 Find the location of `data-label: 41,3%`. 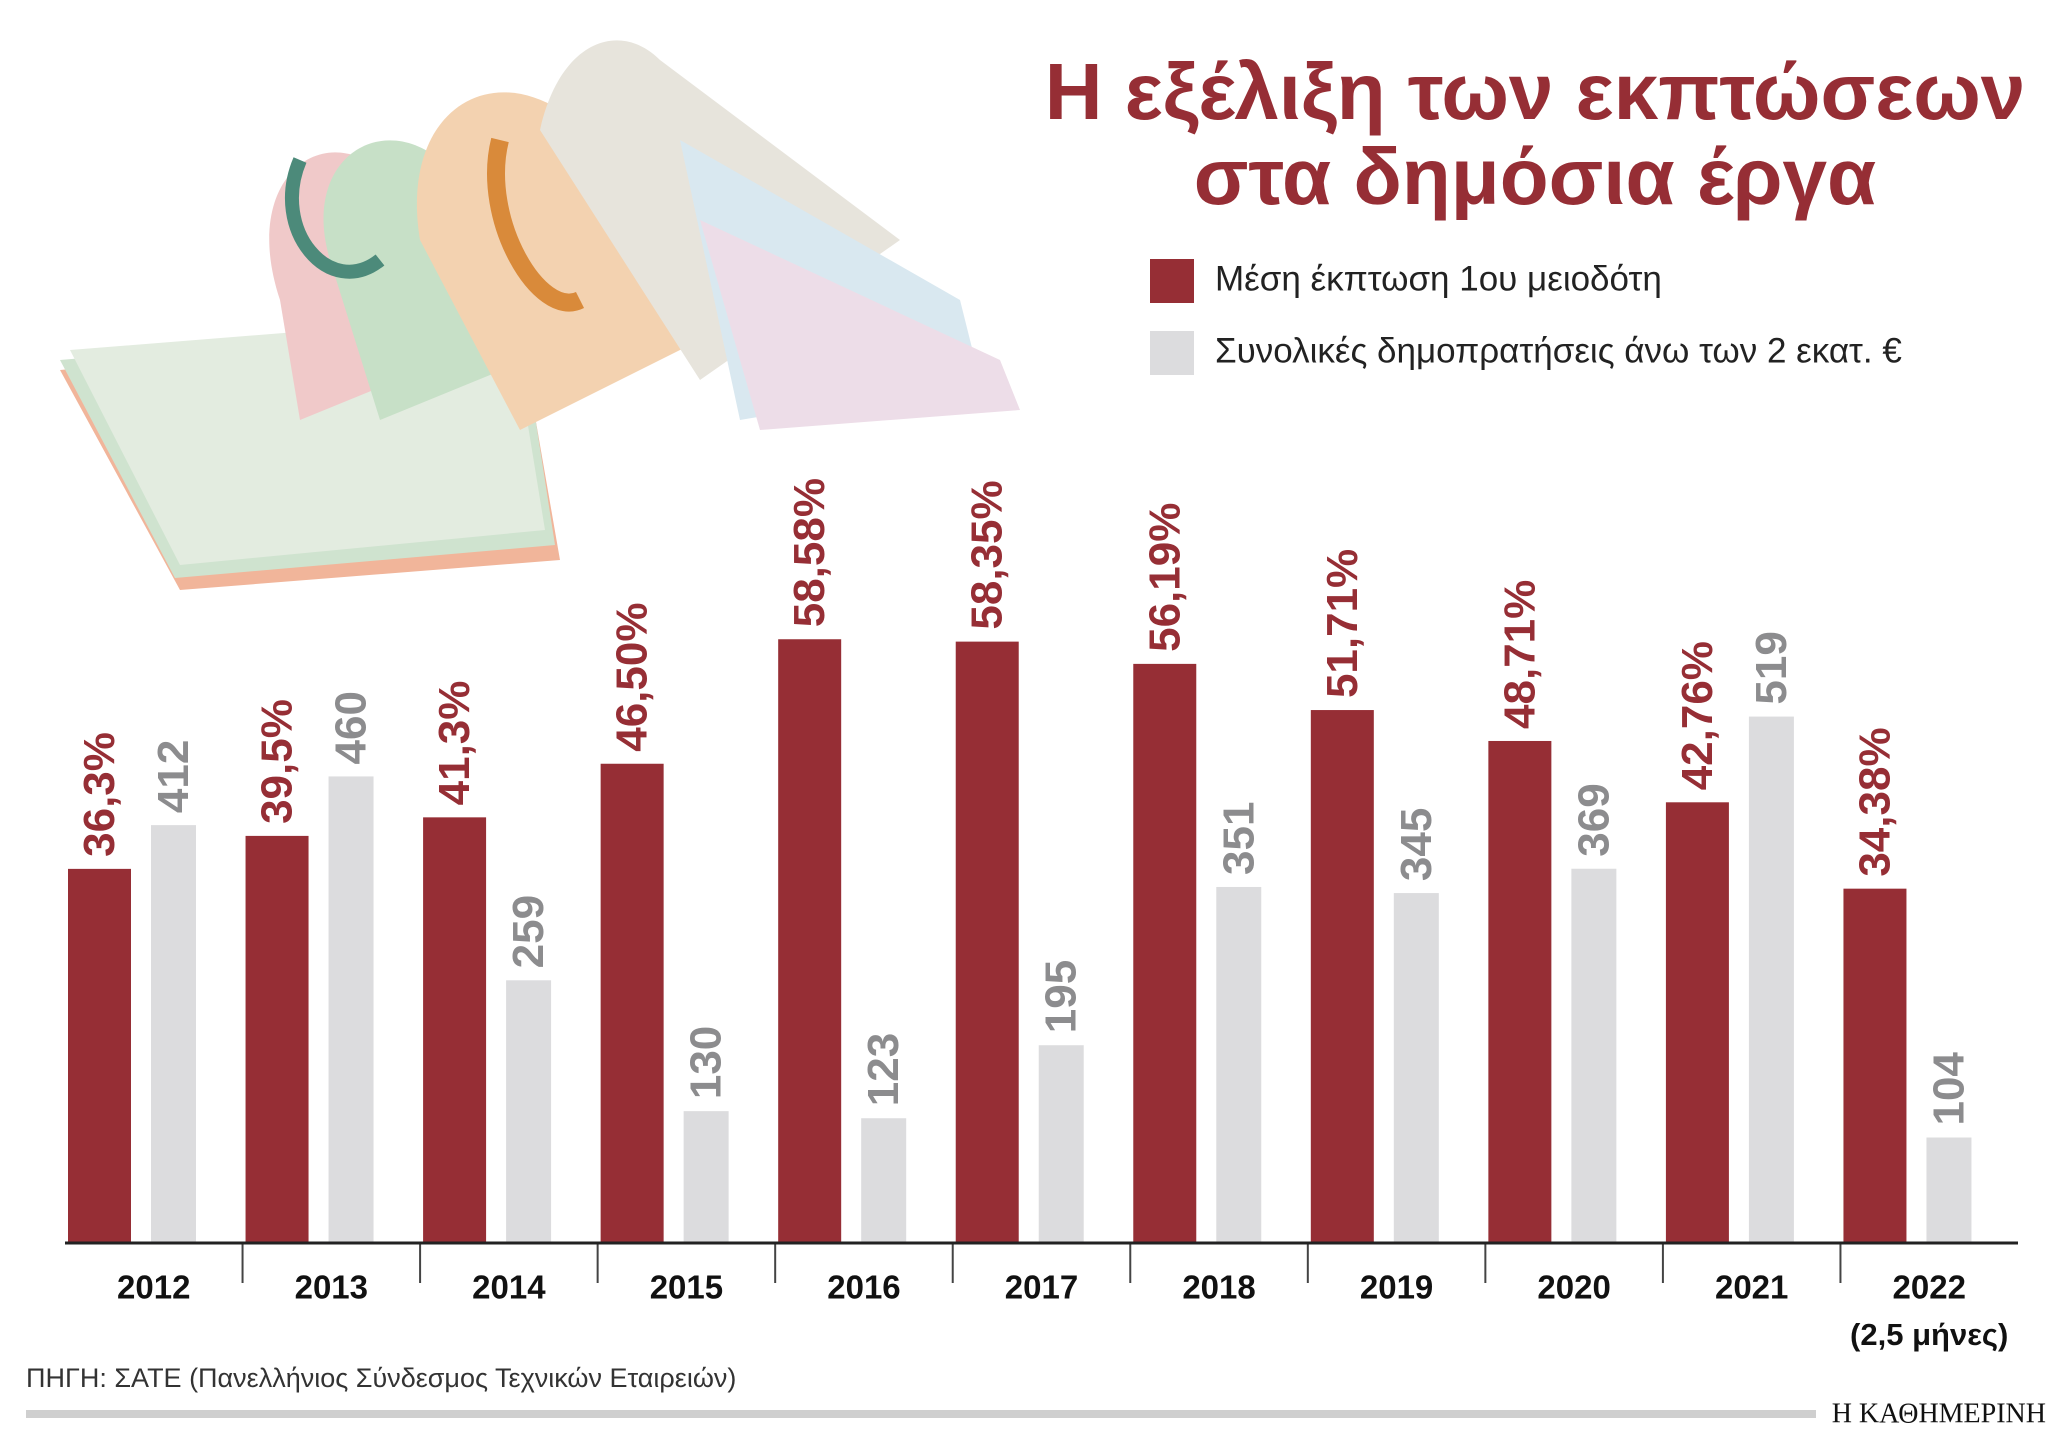

data-label: 41,3% is located at coordinates (454, 743).